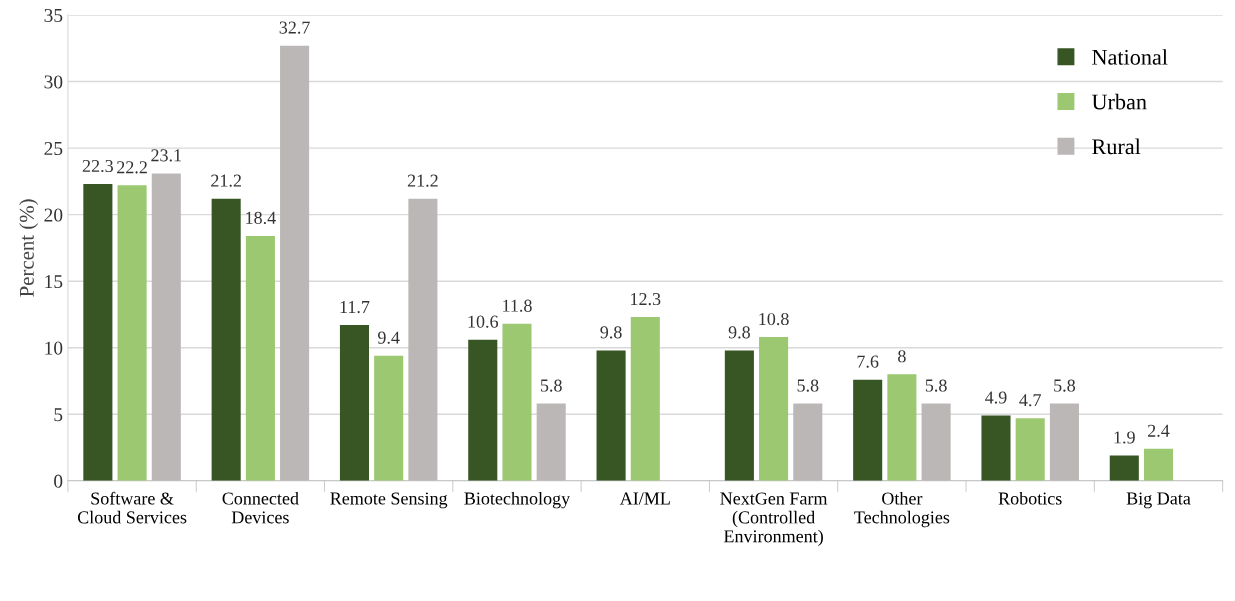 The image size is (1235, 601). I want to click on x-tick-label: Other Technologies, so click(902, 509).